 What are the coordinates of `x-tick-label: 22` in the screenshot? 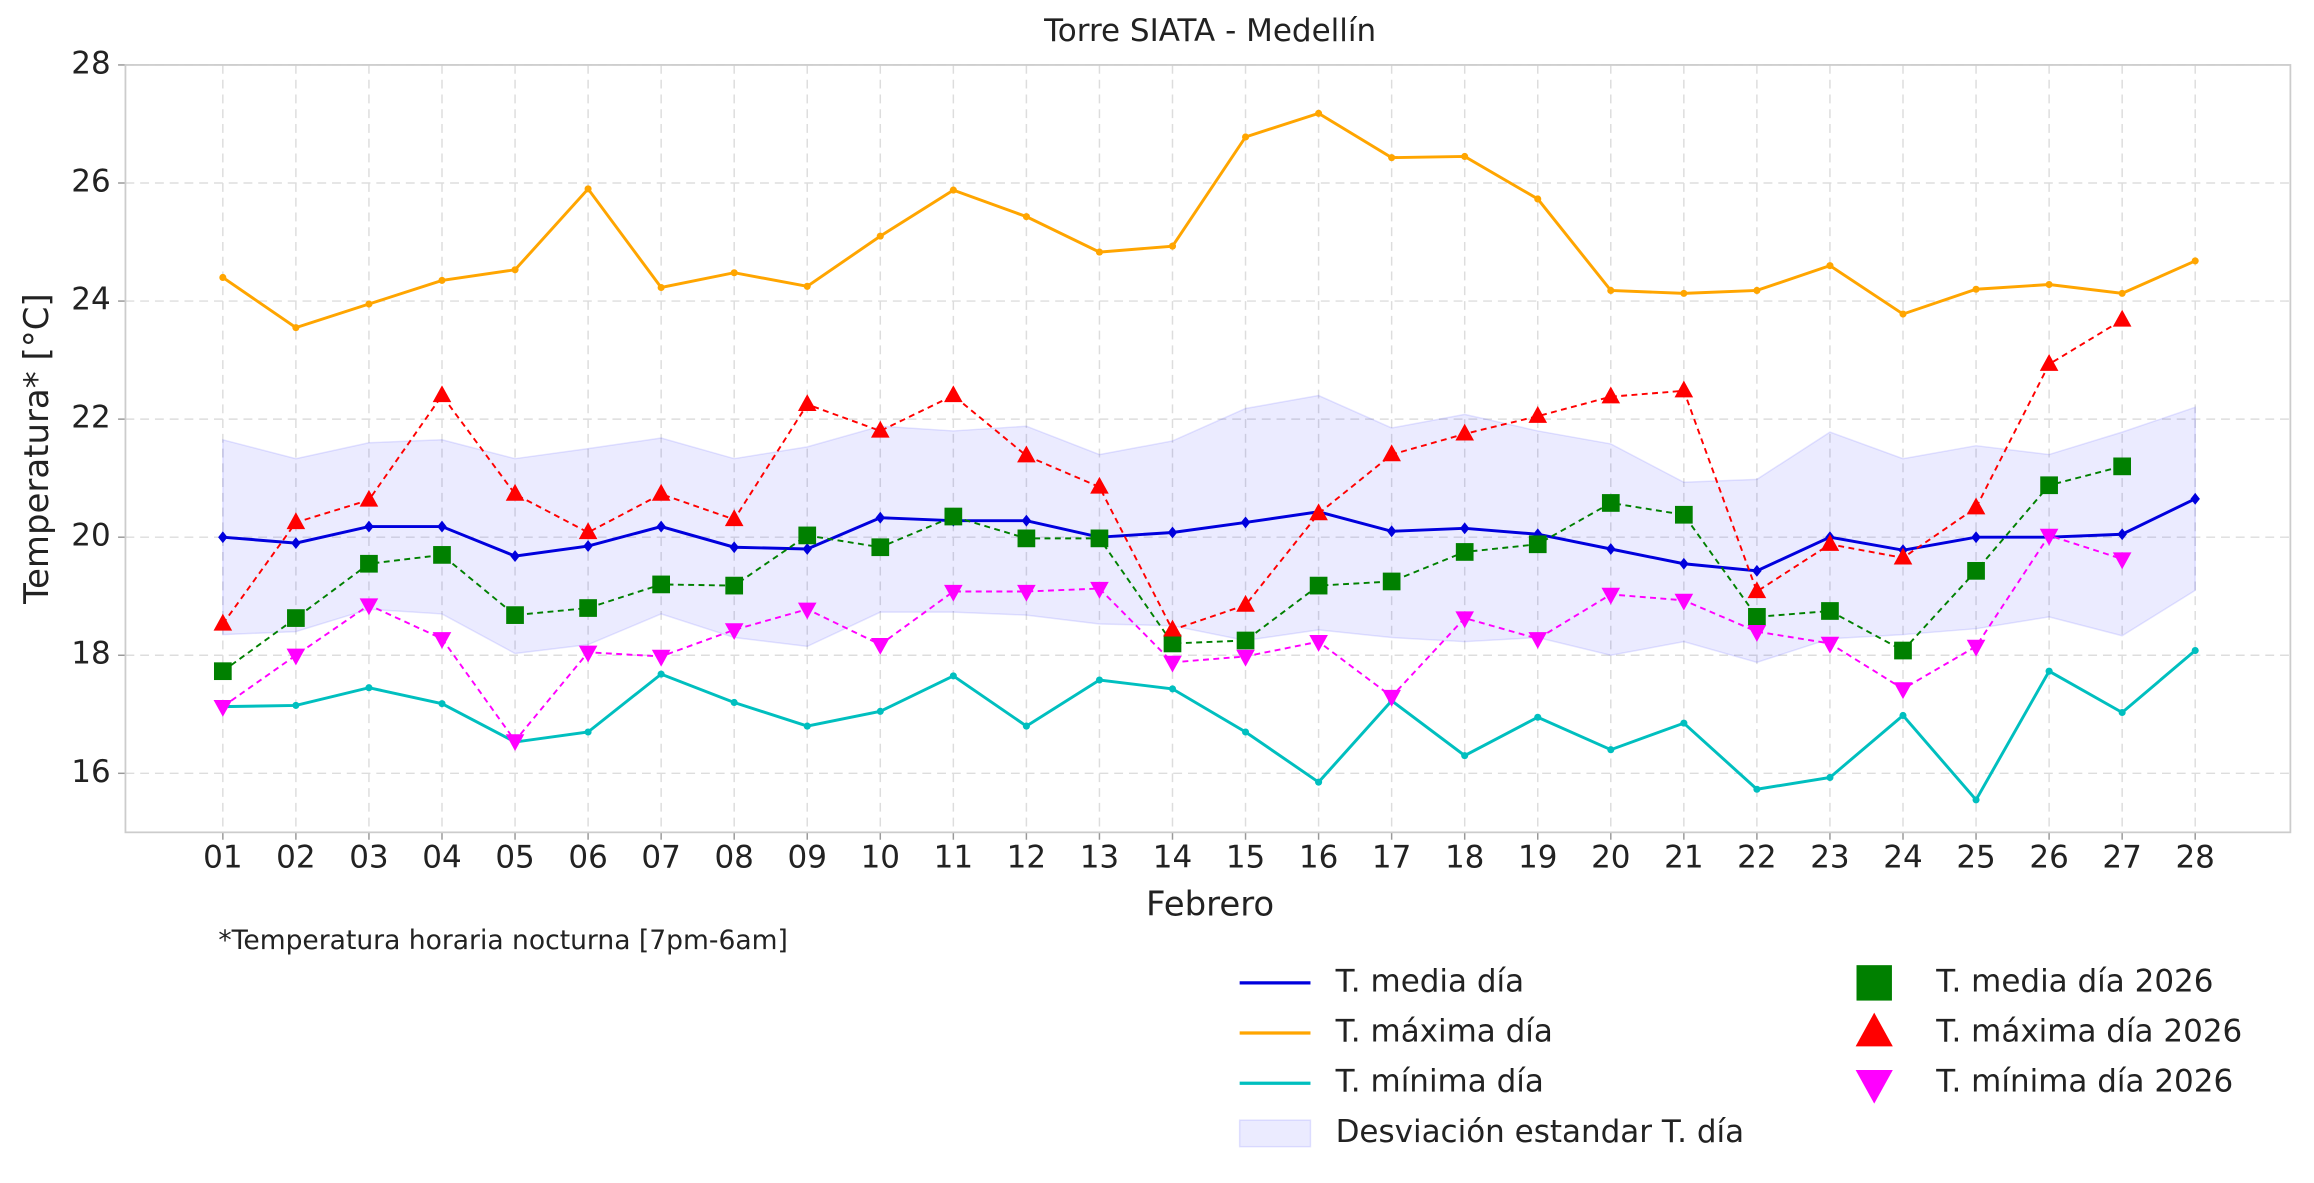 It's located at (1756, 857).